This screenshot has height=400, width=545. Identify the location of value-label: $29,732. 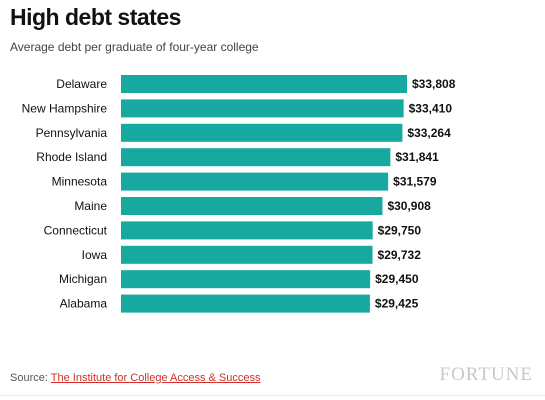
(400, 255).